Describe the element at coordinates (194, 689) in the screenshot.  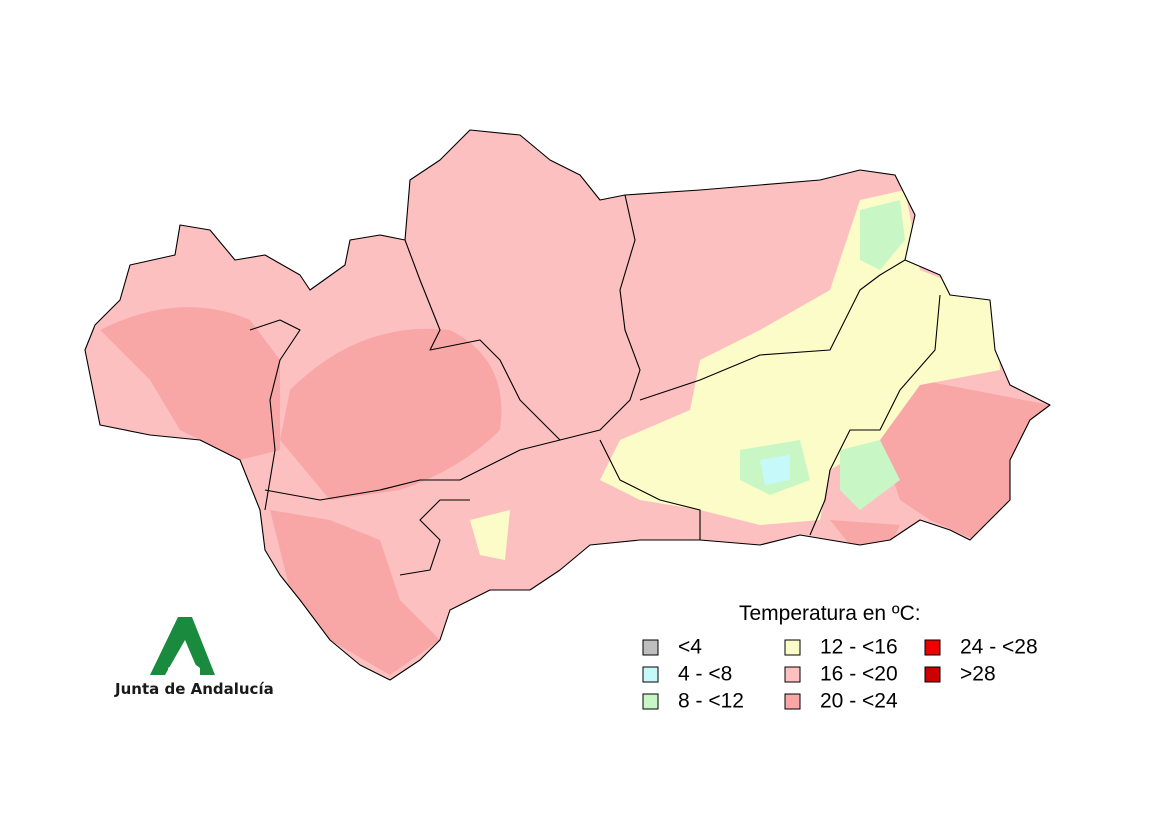
I see `logo-text: Junta de Andalucía` at that location.